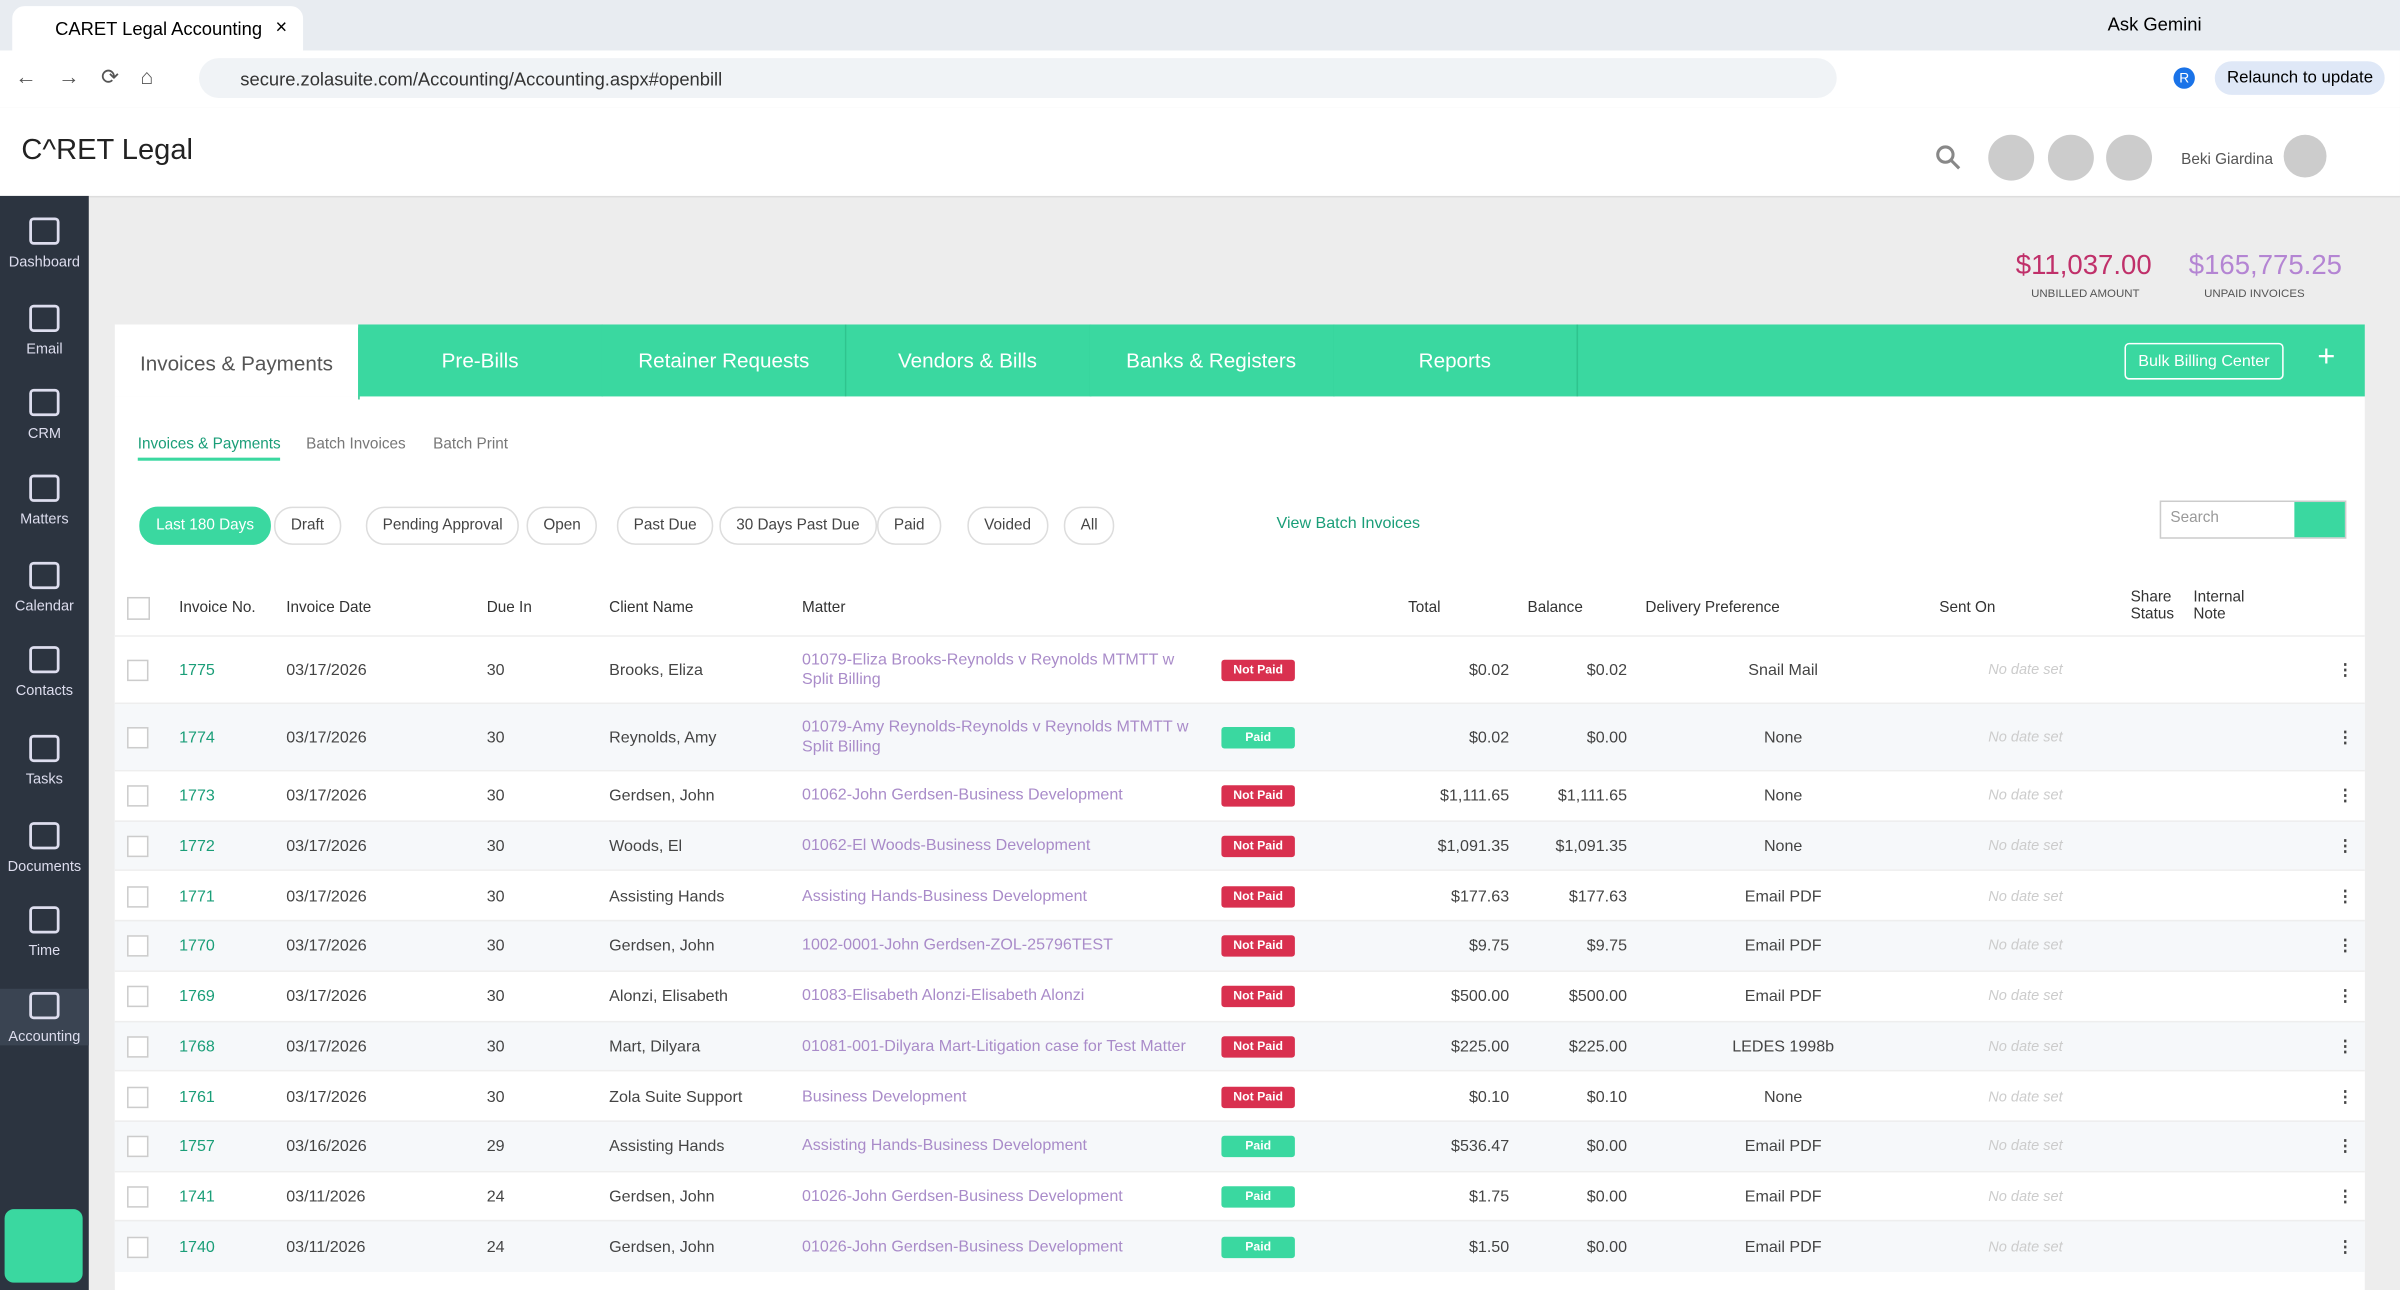 The width and height of the screenshot is (2400, 1290). Describe the element at coordinates (2326, 356) in the screenshot. I see `add-tab: +` at that location.